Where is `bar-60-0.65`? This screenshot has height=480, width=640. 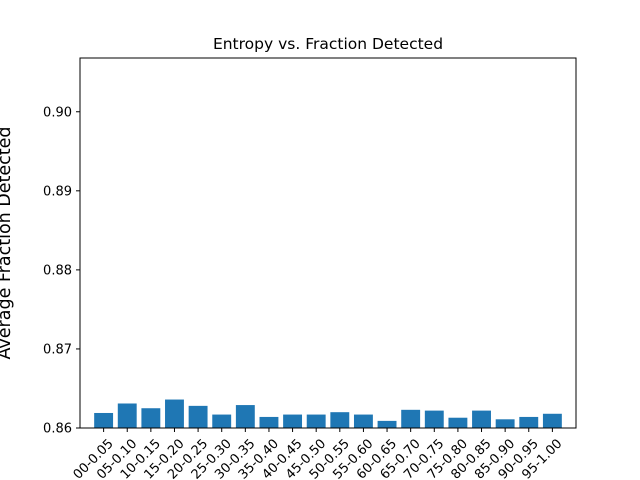
bar-60-0.65 is located at coordinates (387, 424).